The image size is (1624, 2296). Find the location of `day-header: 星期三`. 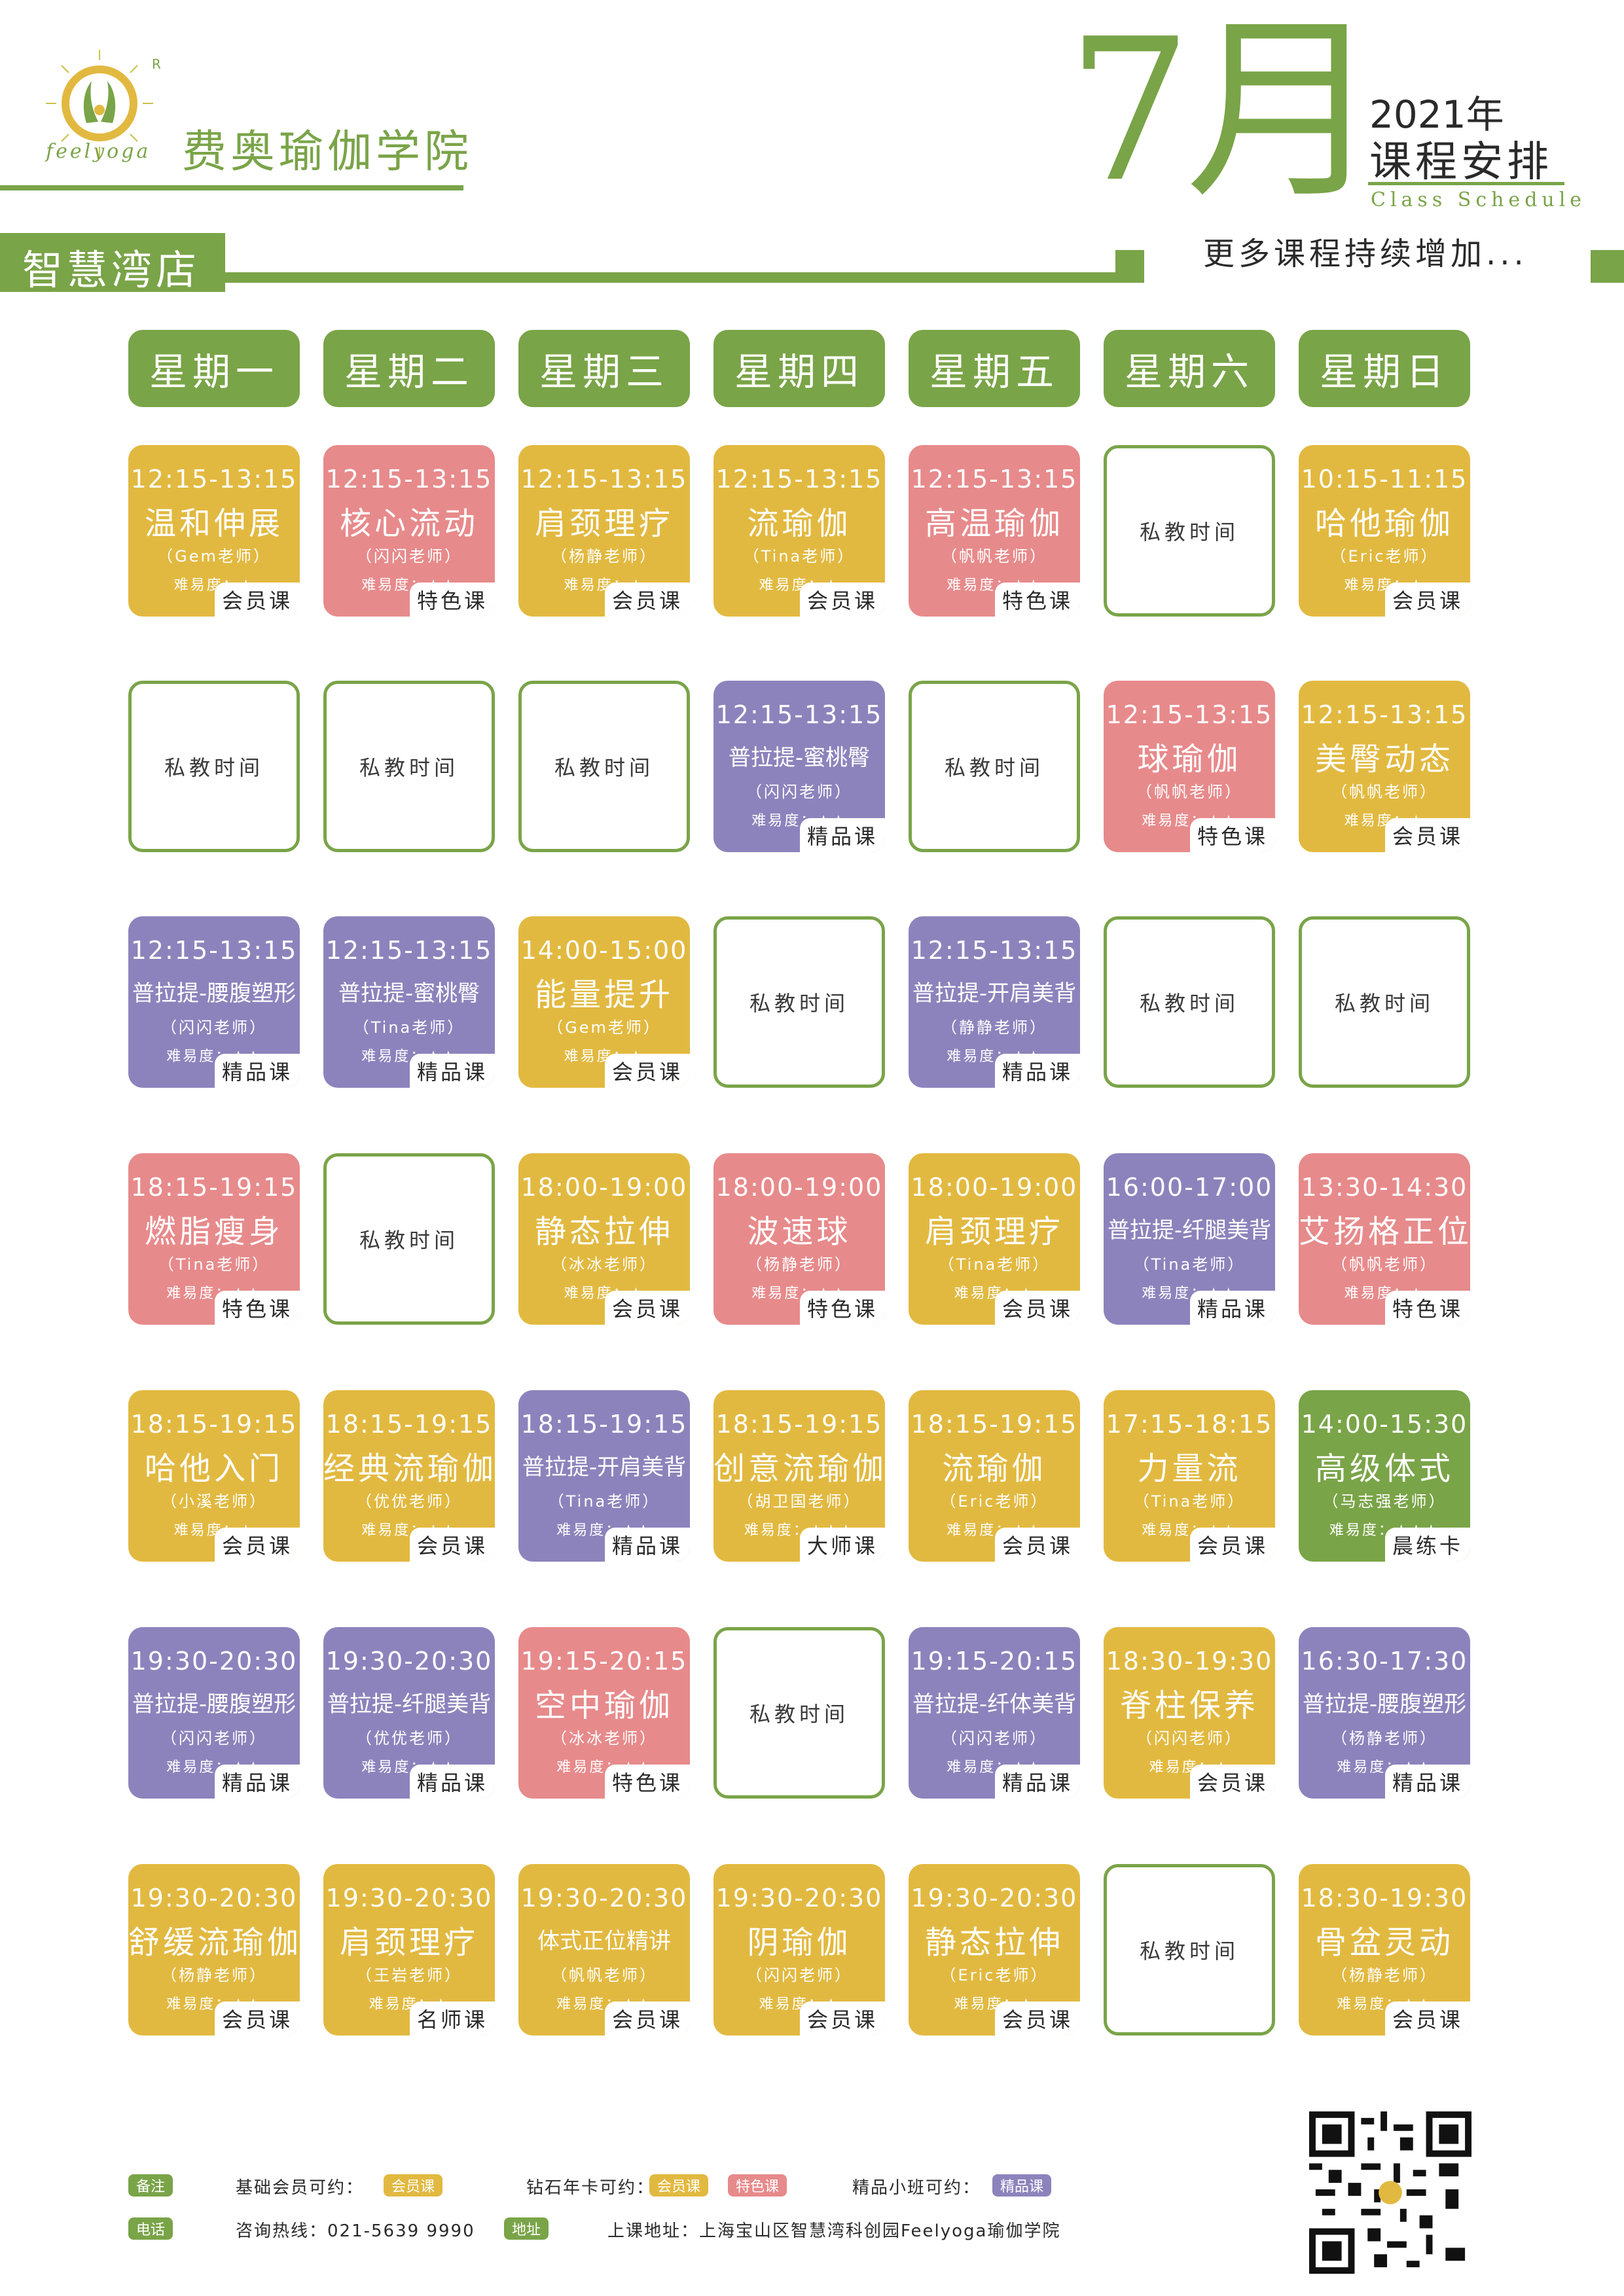

day-header: 星期三 is located at coordinates (604, 368).